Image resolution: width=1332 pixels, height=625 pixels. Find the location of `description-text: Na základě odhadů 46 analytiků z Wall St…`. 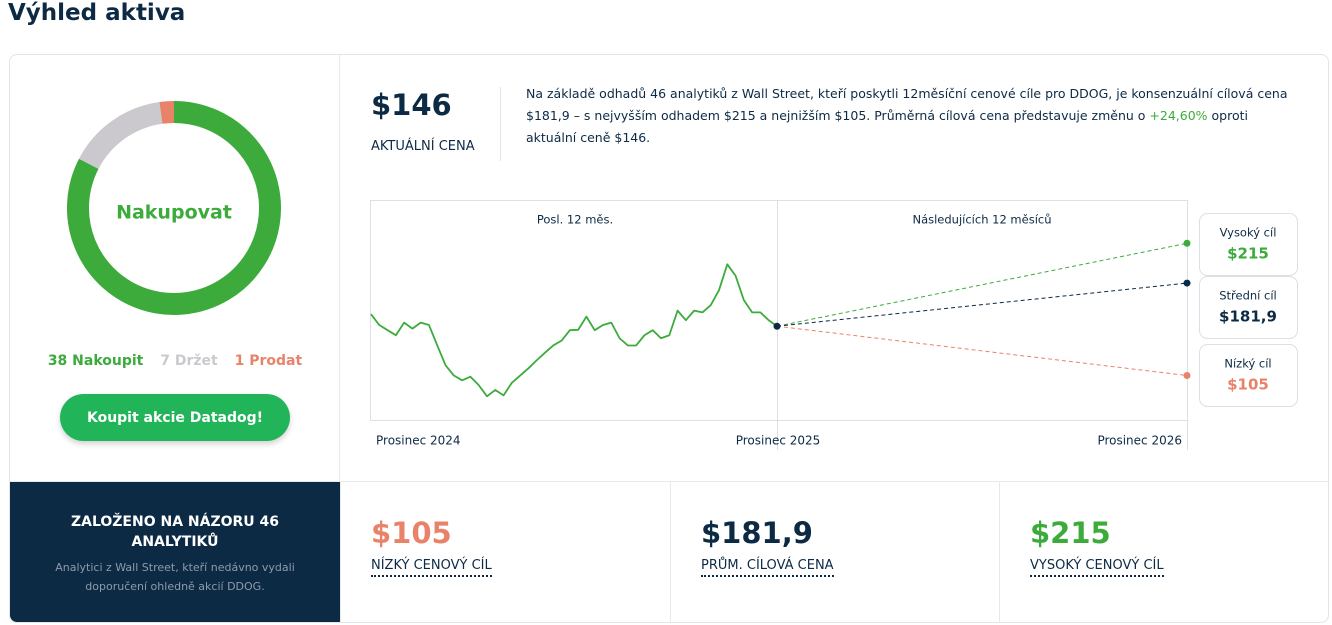

description-text: Na základě odhadů 46 analytiků z Wall St… is located at coordinates (907, 104).